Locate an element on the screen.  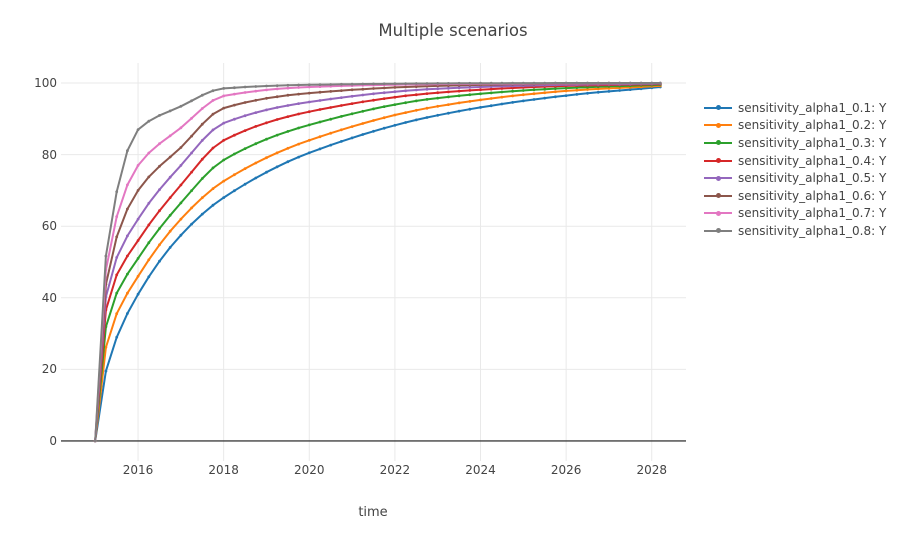
legend-item: sensitivity_alpha1_0.1: Y is located at coordinates (795, 108).